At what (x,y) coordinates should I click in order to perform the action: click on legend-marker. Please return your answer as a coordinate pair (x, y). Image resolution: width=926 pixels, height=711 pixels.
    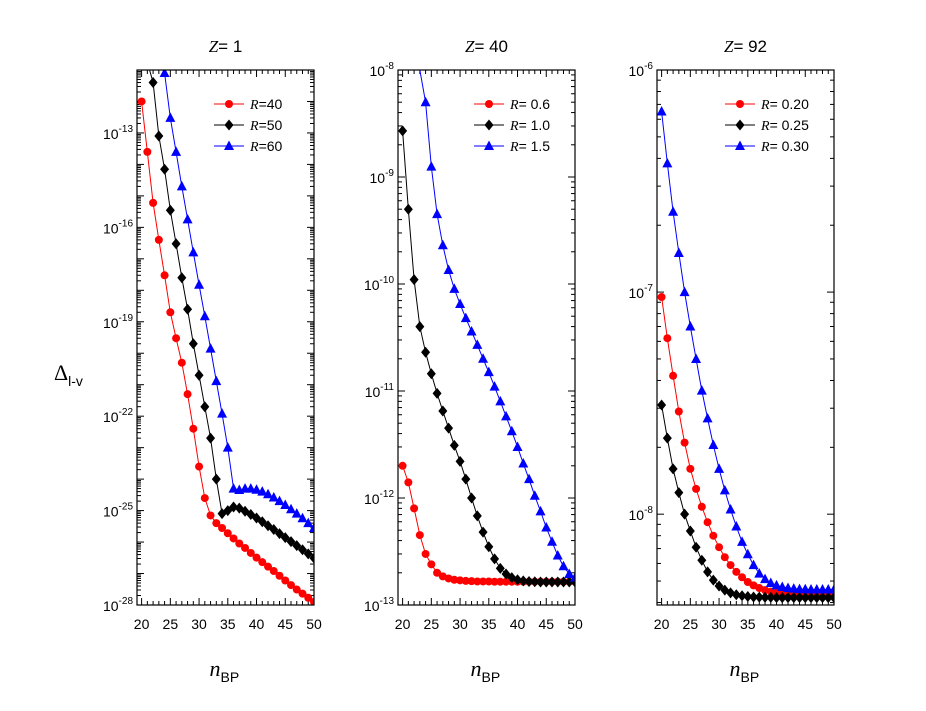
    Looking at the image, I should click on (489, 104).